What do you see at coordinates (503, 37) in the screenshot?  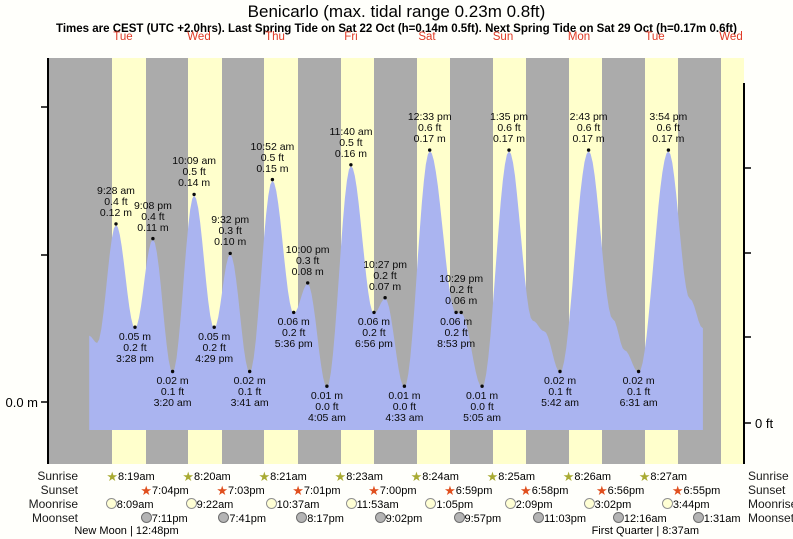 I see `day-label: Sun30-Oct` at bounding box center [503, 37].